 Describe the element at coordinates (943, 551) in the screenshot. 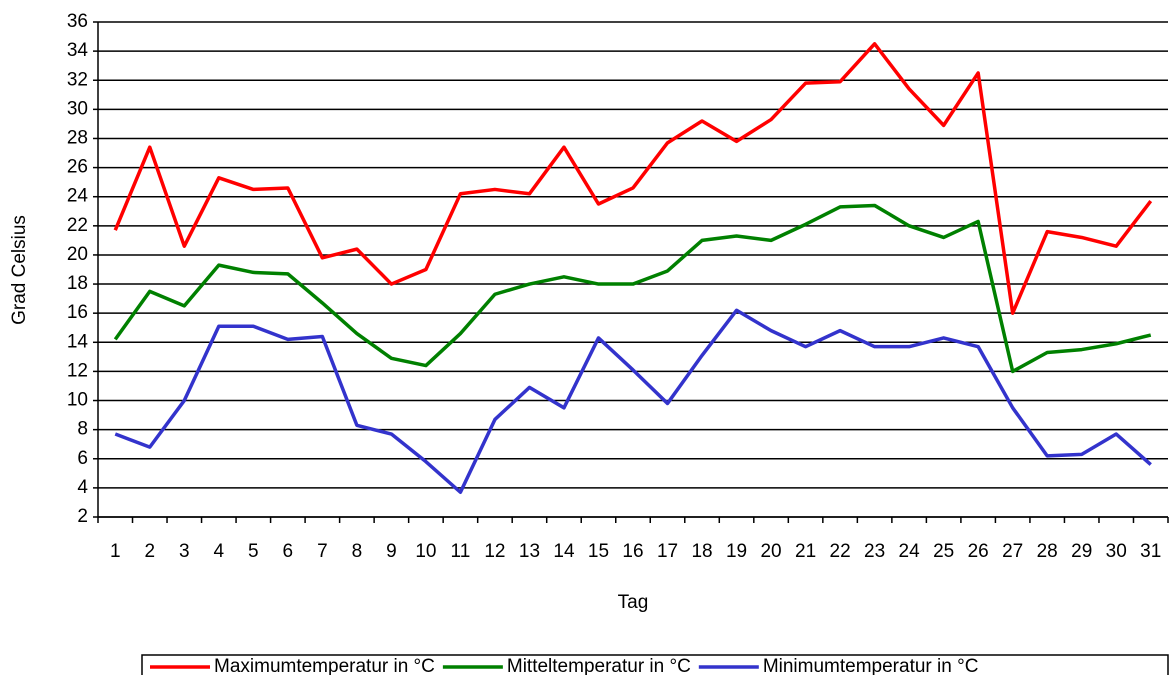

I see `x-tick-label: 25` at that location.